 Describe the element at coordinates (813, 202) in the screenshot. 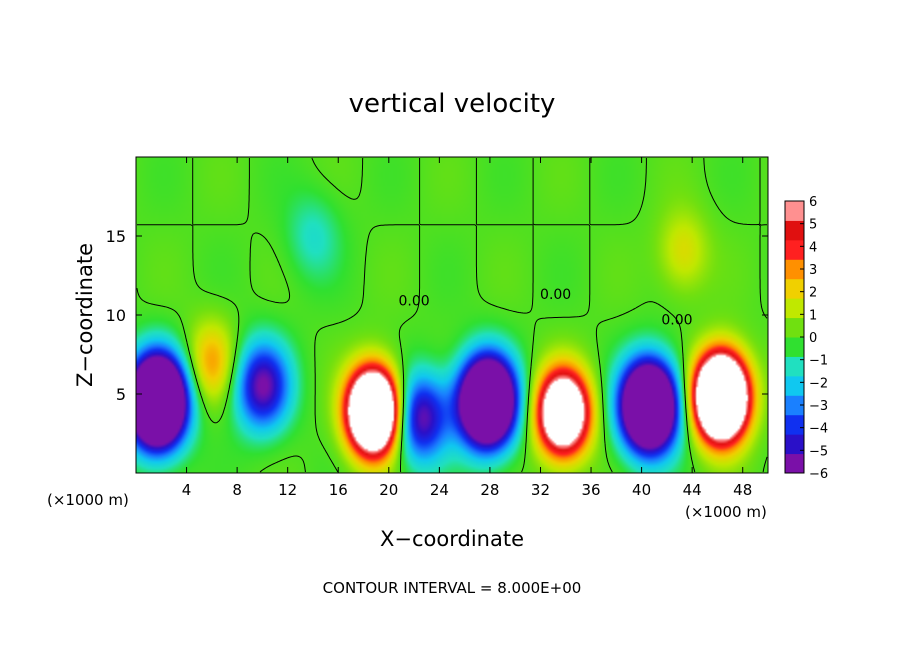

I see `colorbar-label: 6` at that location.